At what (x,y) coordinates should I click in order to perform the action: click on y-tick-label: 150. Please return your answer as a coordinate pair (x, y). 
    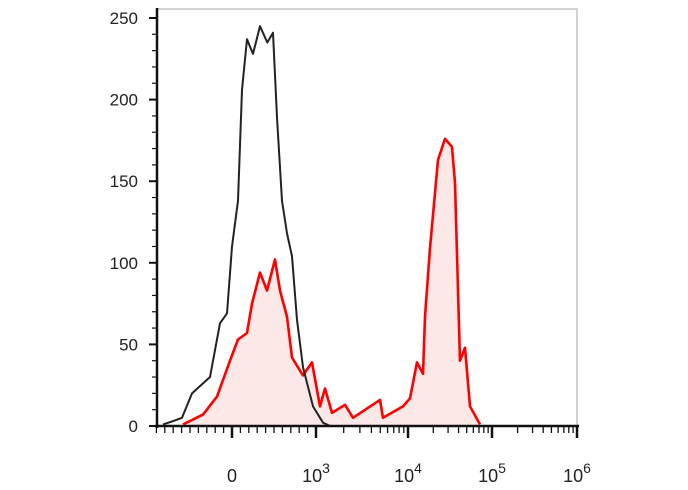
    Looking at the image, I should click on (124, 181).